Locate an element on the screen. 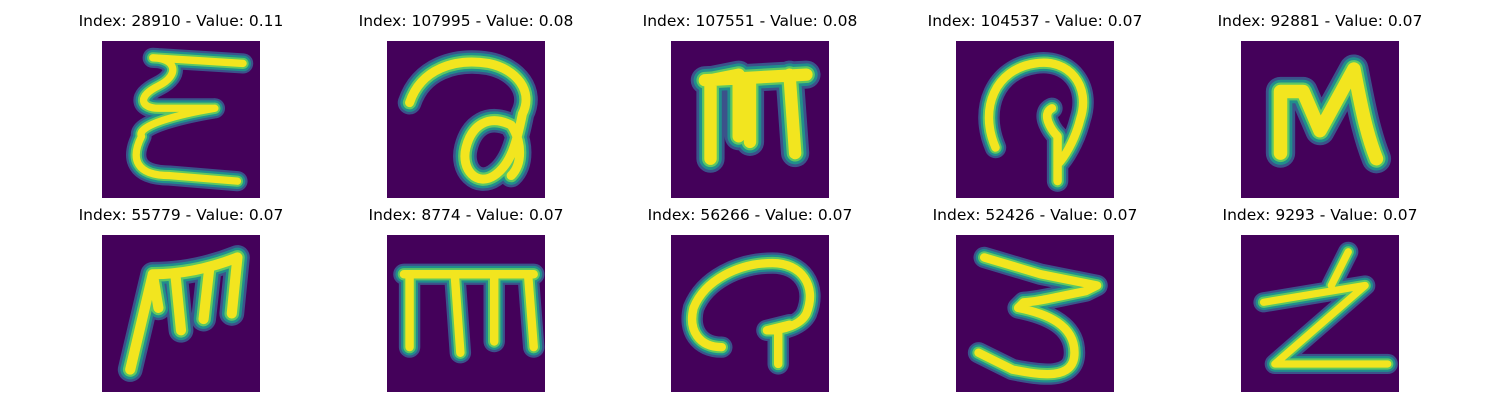  panel-5: Index: 92881 - Value: 0.07 is located at coordinates (1320, 103).